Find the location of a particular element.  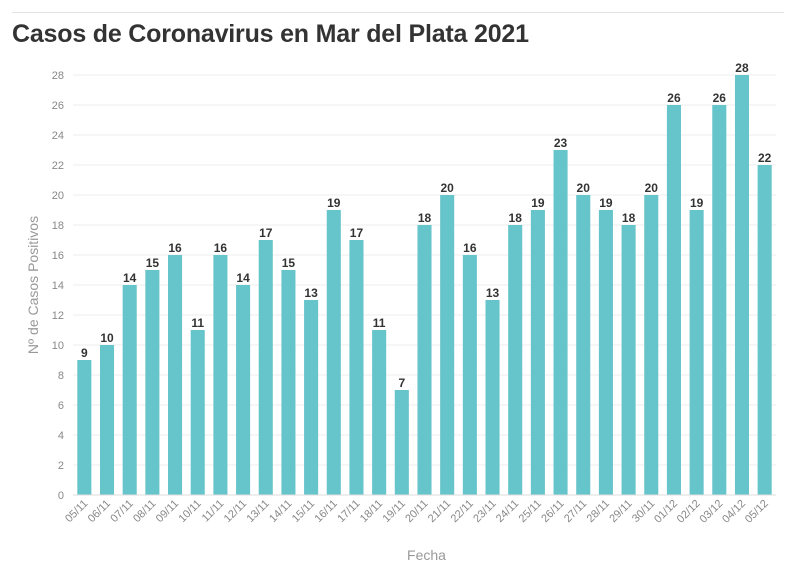

x-tick-label: 25/11 is located at coordinates (530, 511).